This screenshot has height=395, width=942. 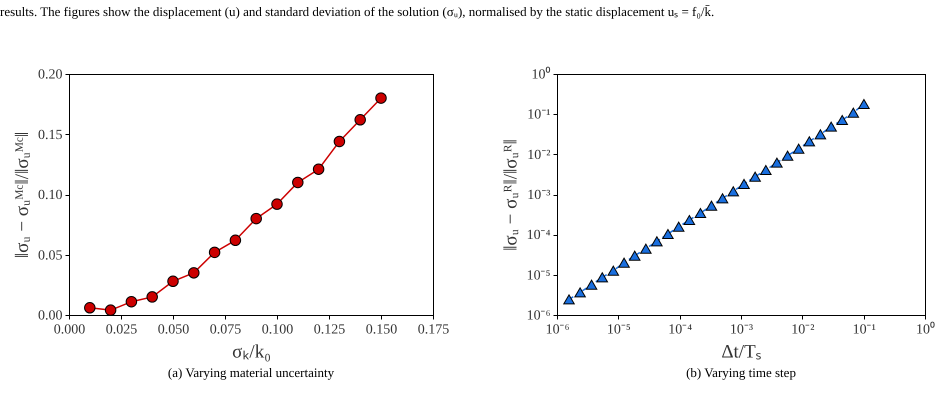 What do you see at coordinates (538, 316) in the screenshot?
I see `y-tick-label: 10⁻⁶` at bounding box center [538, 316].